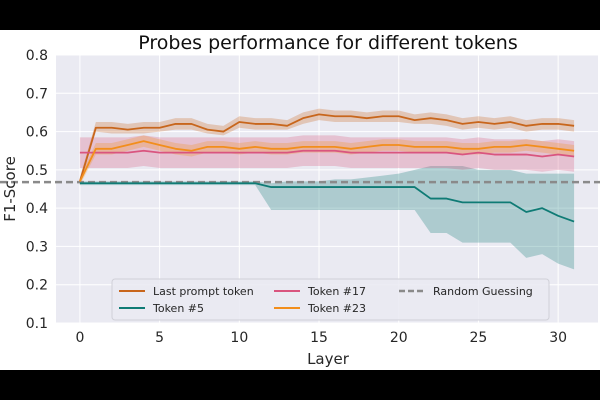  Describe the element at coordinates (178, 308) in the screenshot. I see `legend-label: Token #5` at that location.